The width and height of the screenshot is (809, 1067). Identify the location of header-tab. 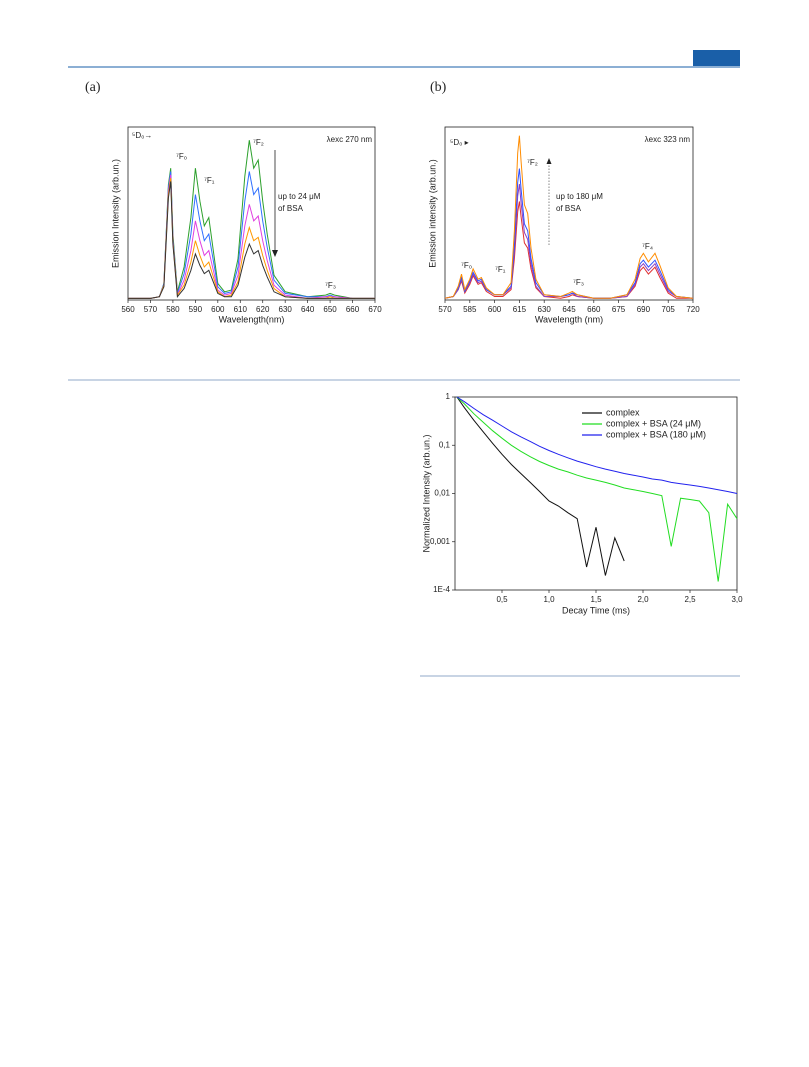
(716, 58).